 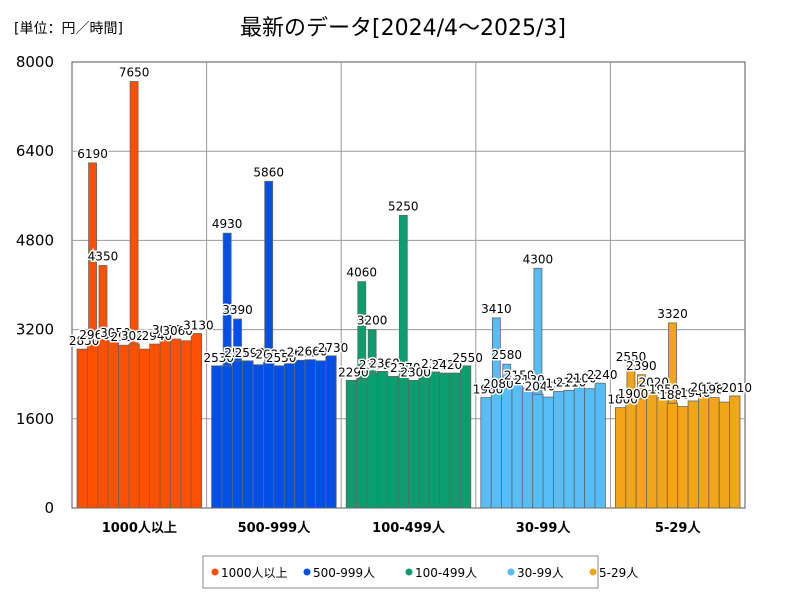 I want to click on data-label: 1950, so click(x=664, y=390).